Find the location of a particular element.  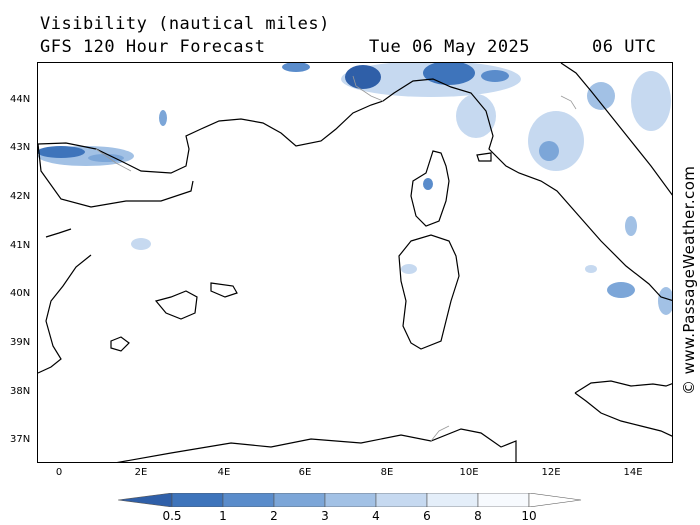

coast-africa is located at coordinates (316, 445).